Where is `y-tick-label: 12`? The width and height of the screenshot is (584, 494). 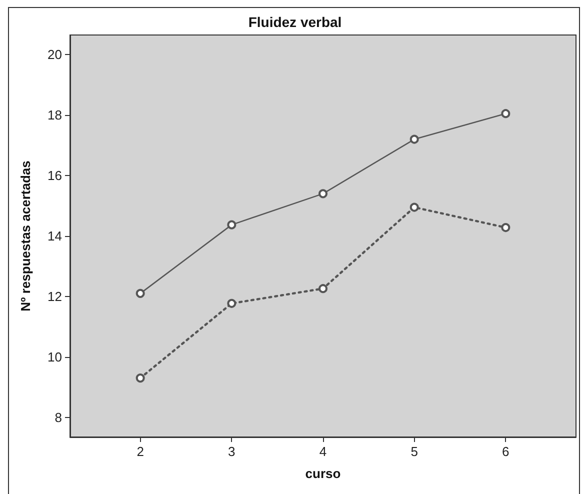
y-tick-label: 12 is located at coordinates (55, 296).